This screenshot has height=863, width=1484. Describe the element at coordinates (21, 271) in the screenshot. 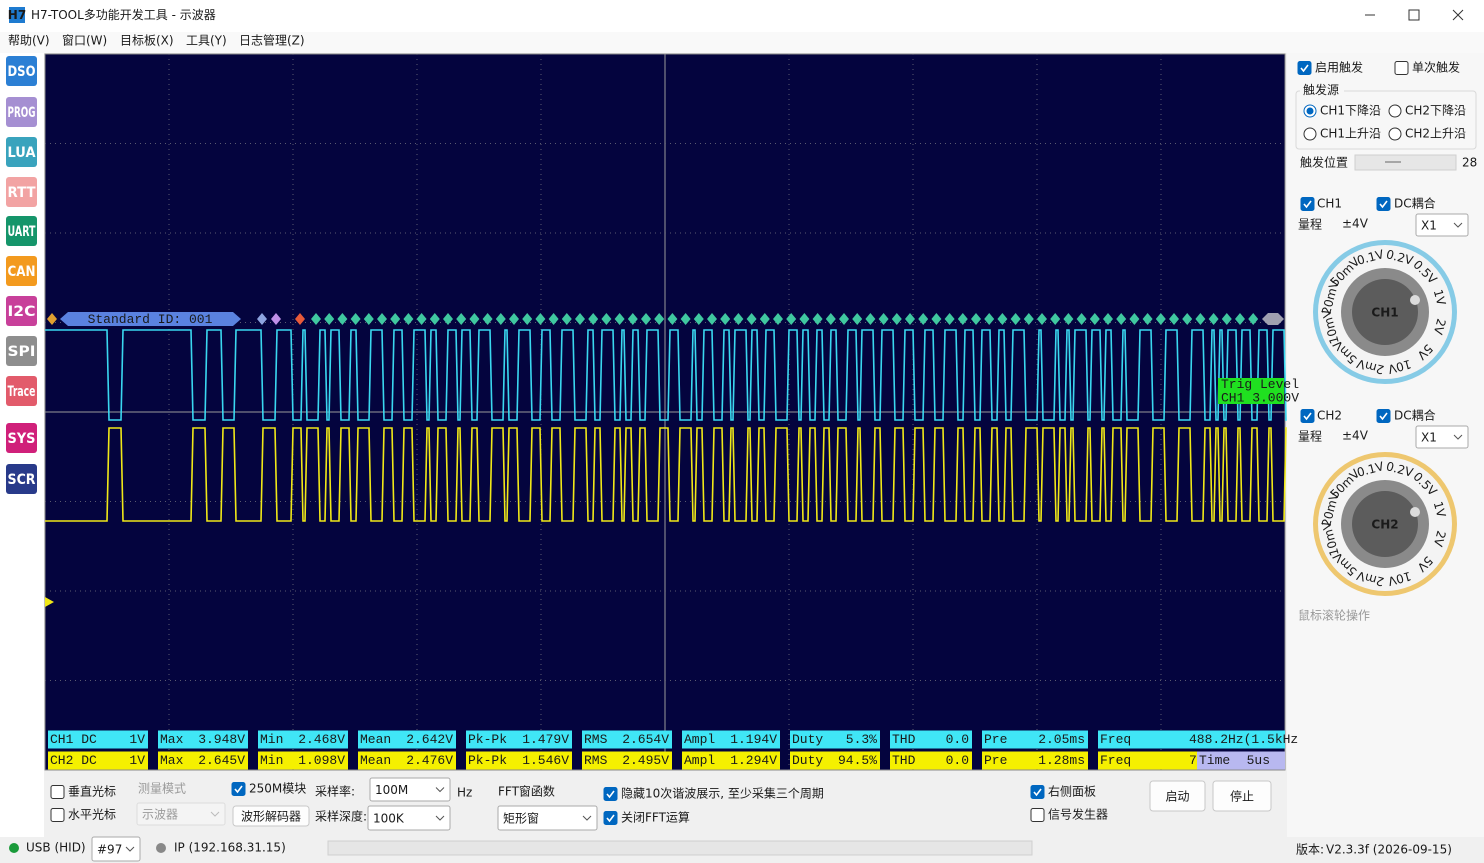

I see `sidebar-button: CAN` at that location.